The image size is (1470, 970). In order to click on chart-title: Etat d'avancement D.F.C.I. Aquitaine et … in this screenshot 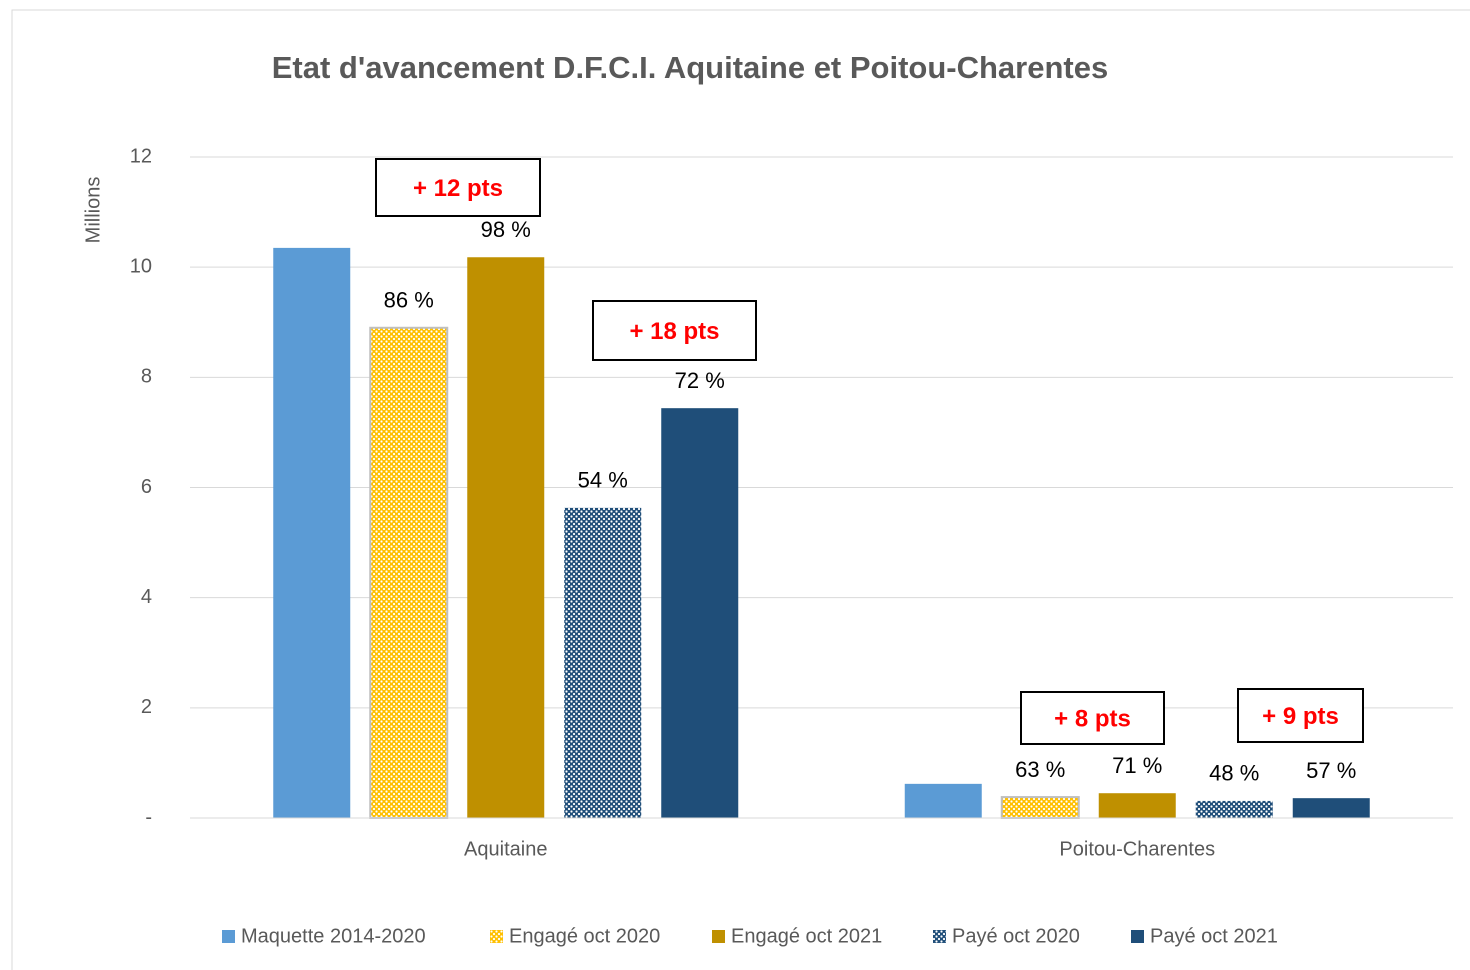, I will do `click(690, 67)`.